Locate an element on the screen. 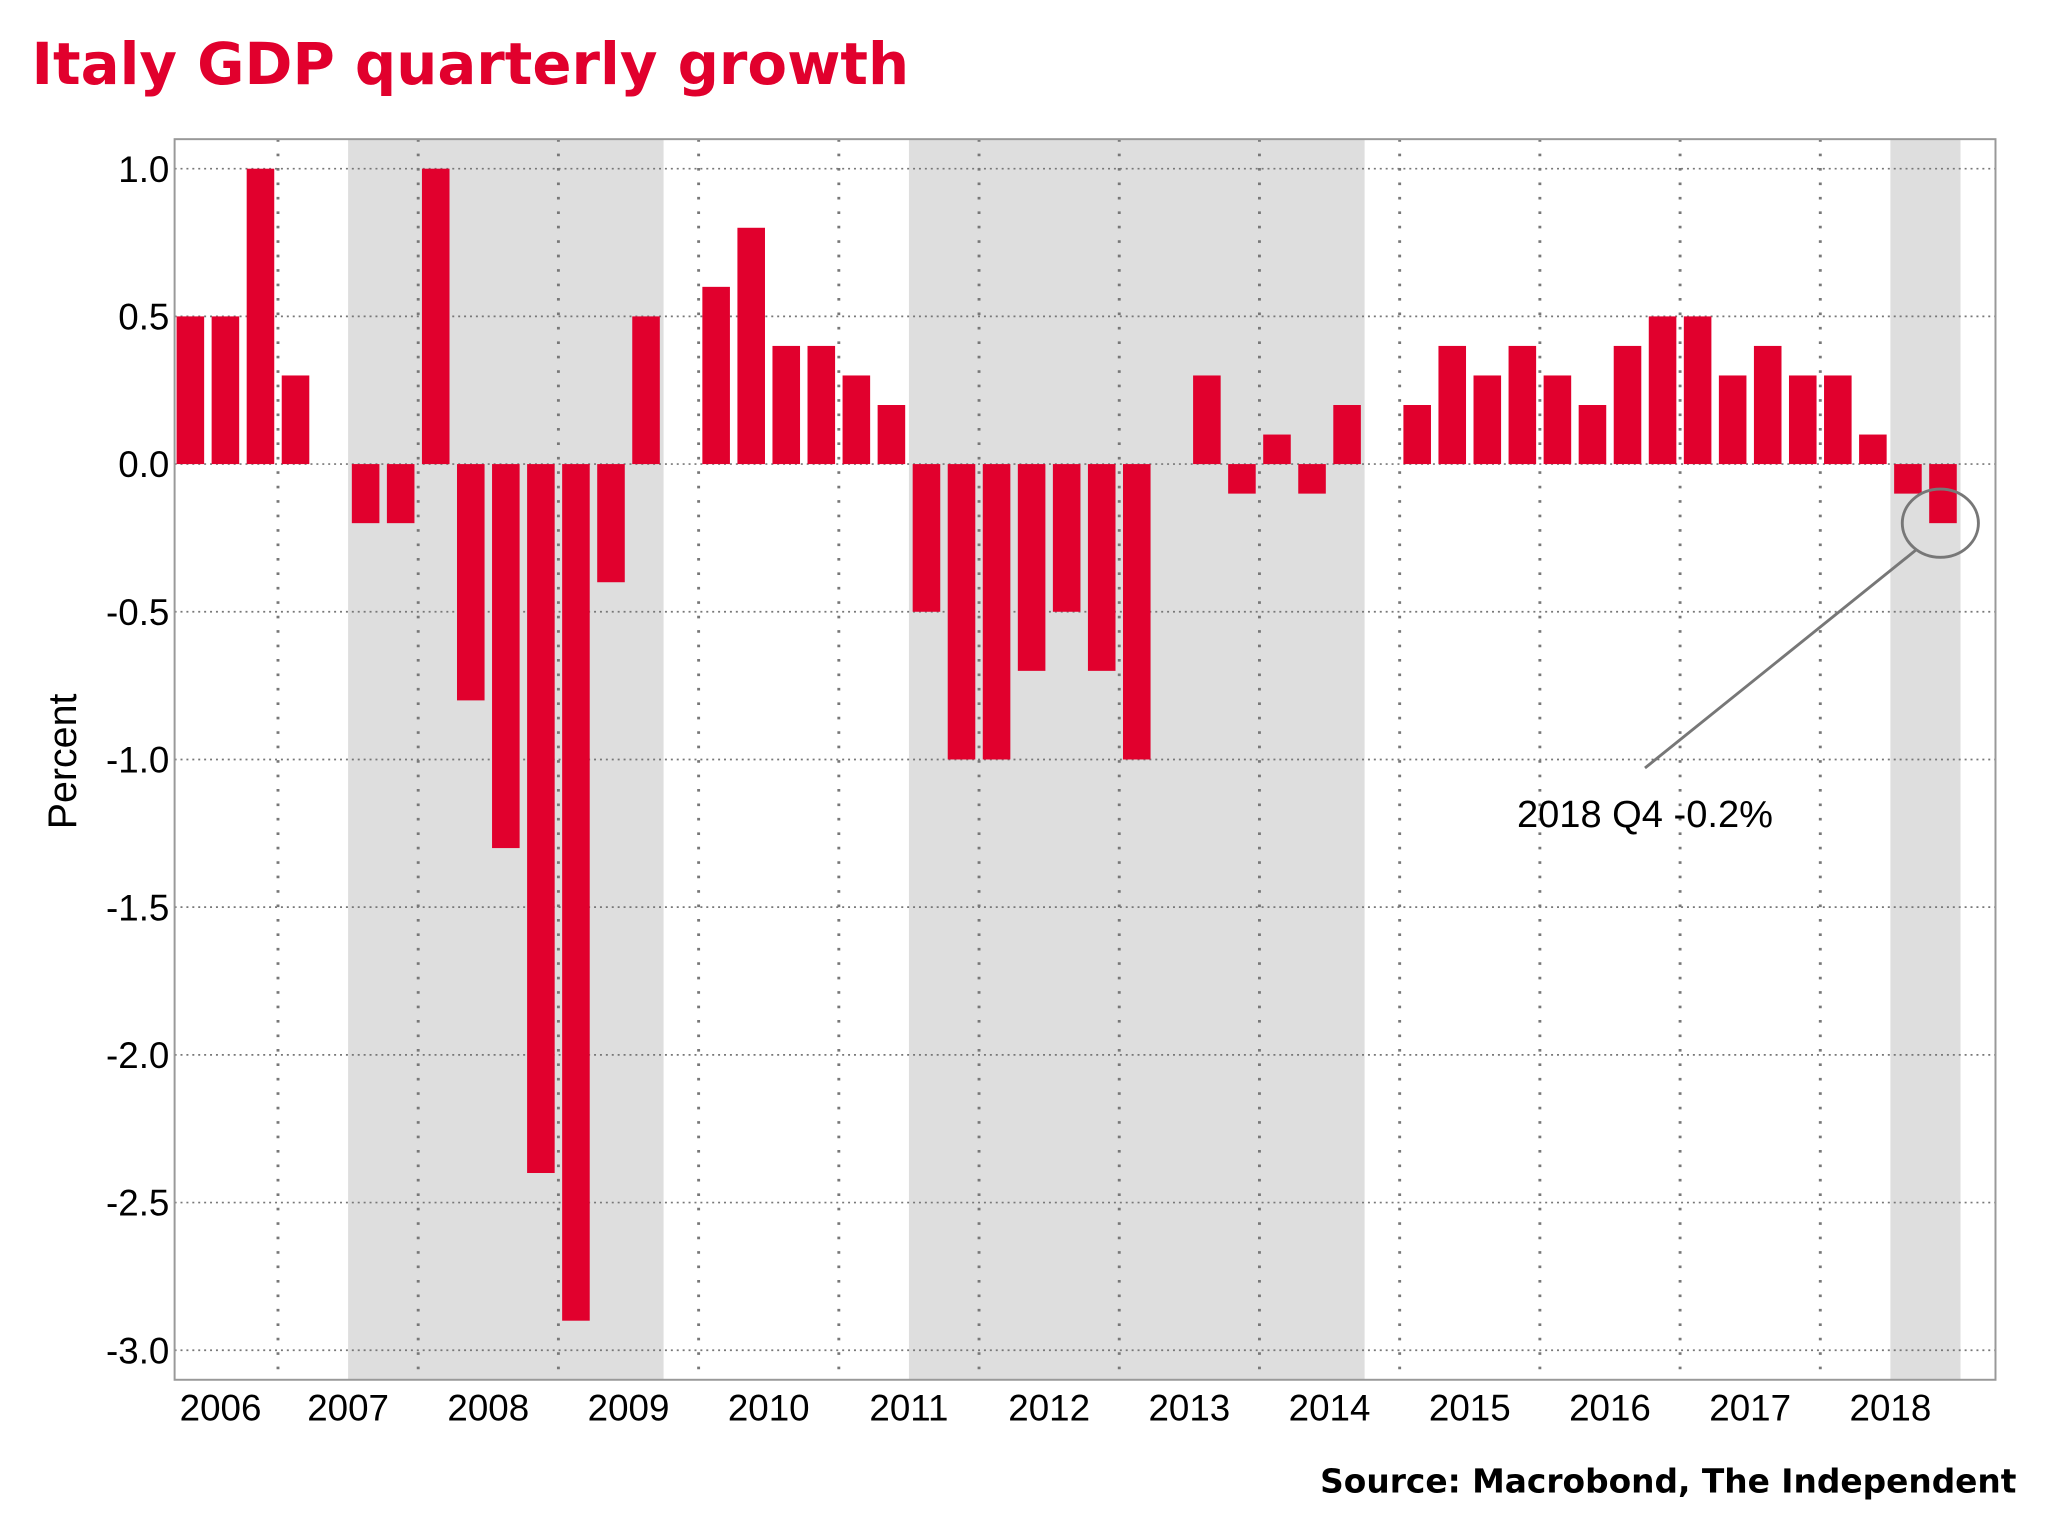  y-tick-label: 0.0 is located at coordinates (143, 464).